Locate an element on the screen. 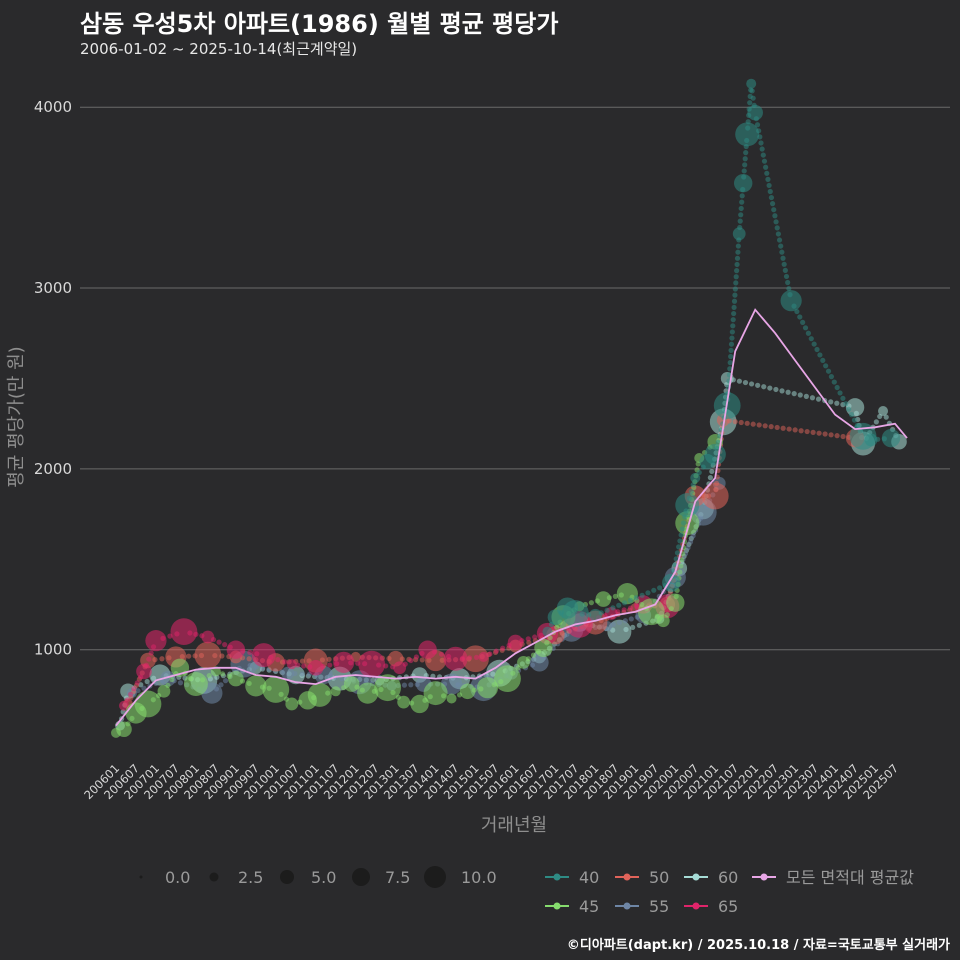 The height and width of the screenshot is (960, 960). chart-subtitle: 2006-01-02 ~ 2025-10-14(최근계약일) is located at coordinates (219, 49).